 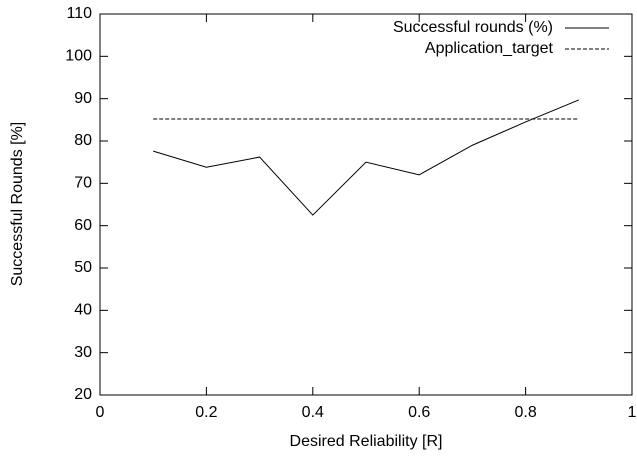 What do you see at coordinates (366, 441) in the screenshot?
I see `x-axis-label: Desired Reliability [R]` at bounding box center [366, 441].